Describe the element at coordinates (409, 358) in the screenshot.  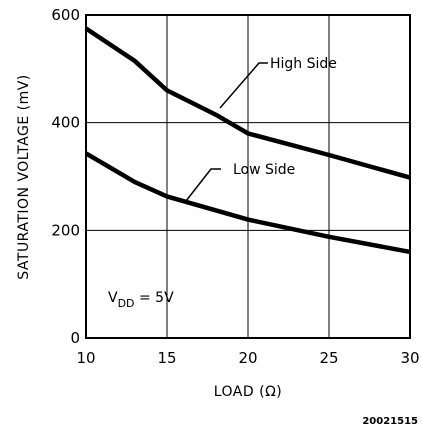
I see `x-tick-label: 30` at that location.